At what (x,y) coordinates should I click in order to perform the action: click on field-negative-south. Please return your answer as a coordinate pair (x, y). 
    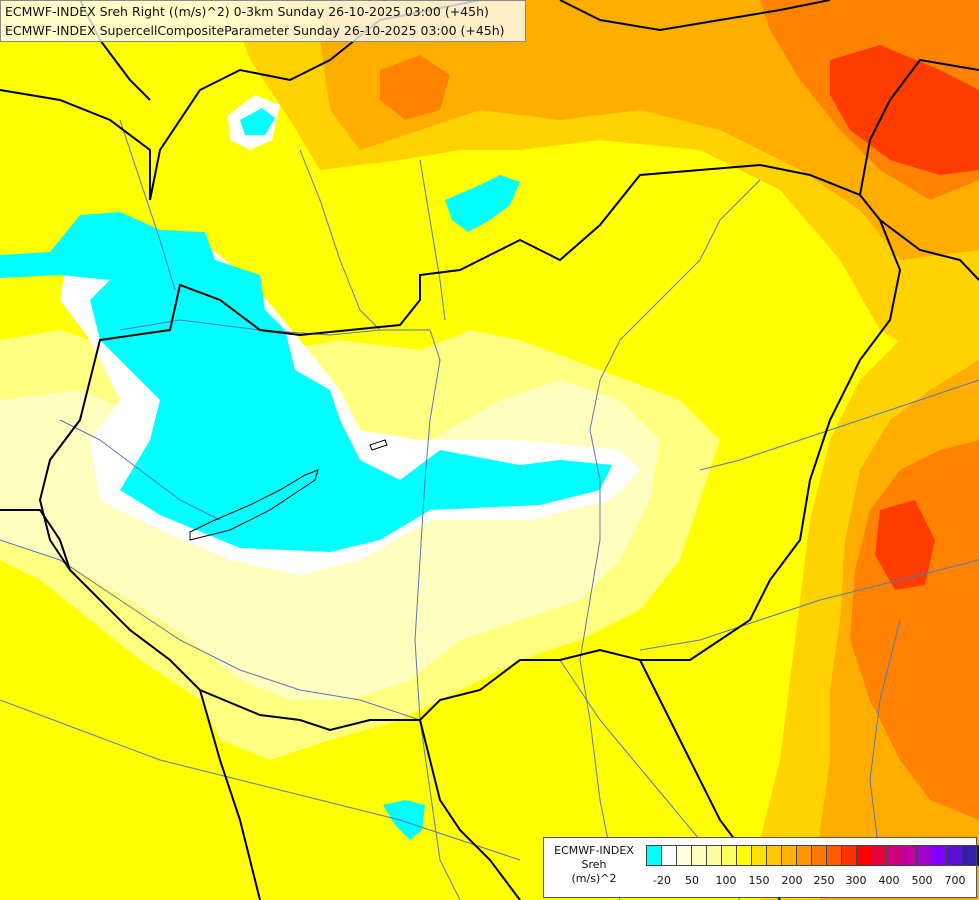
    Looking at the image, I should click on (404, 820).